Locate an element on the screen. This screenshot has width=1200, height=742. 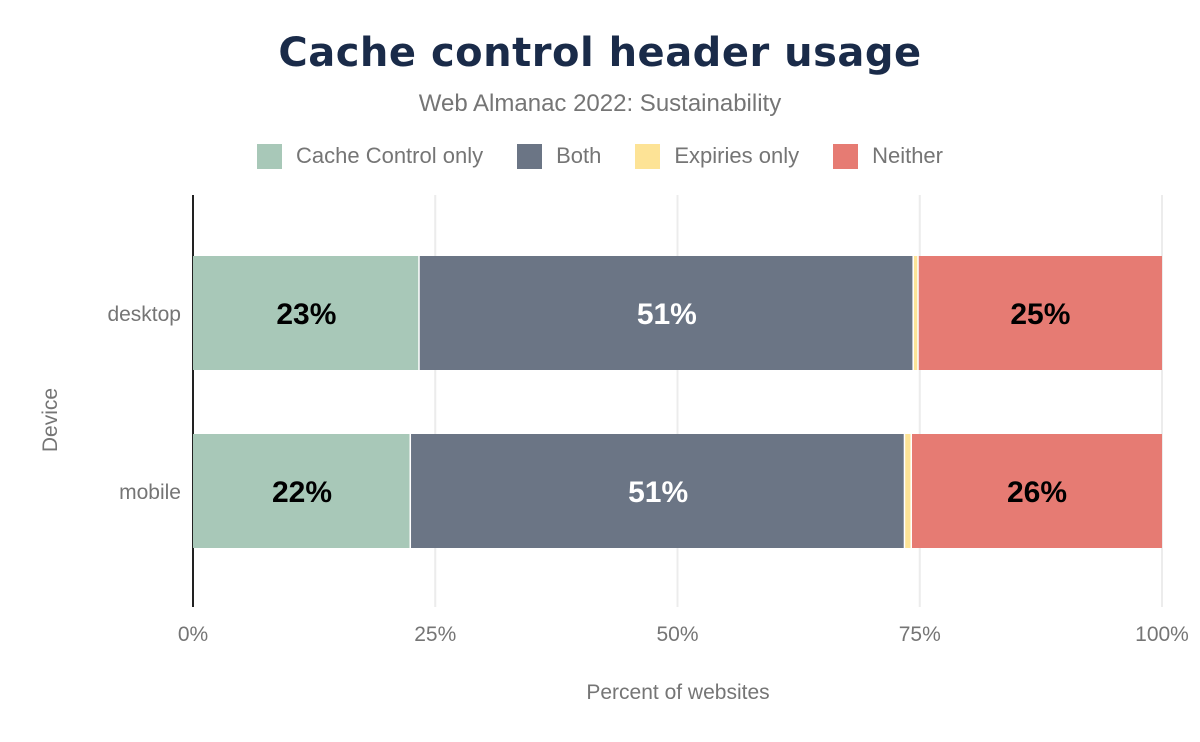
legend-item-neither: Neither is located at coordinates (888, 156).